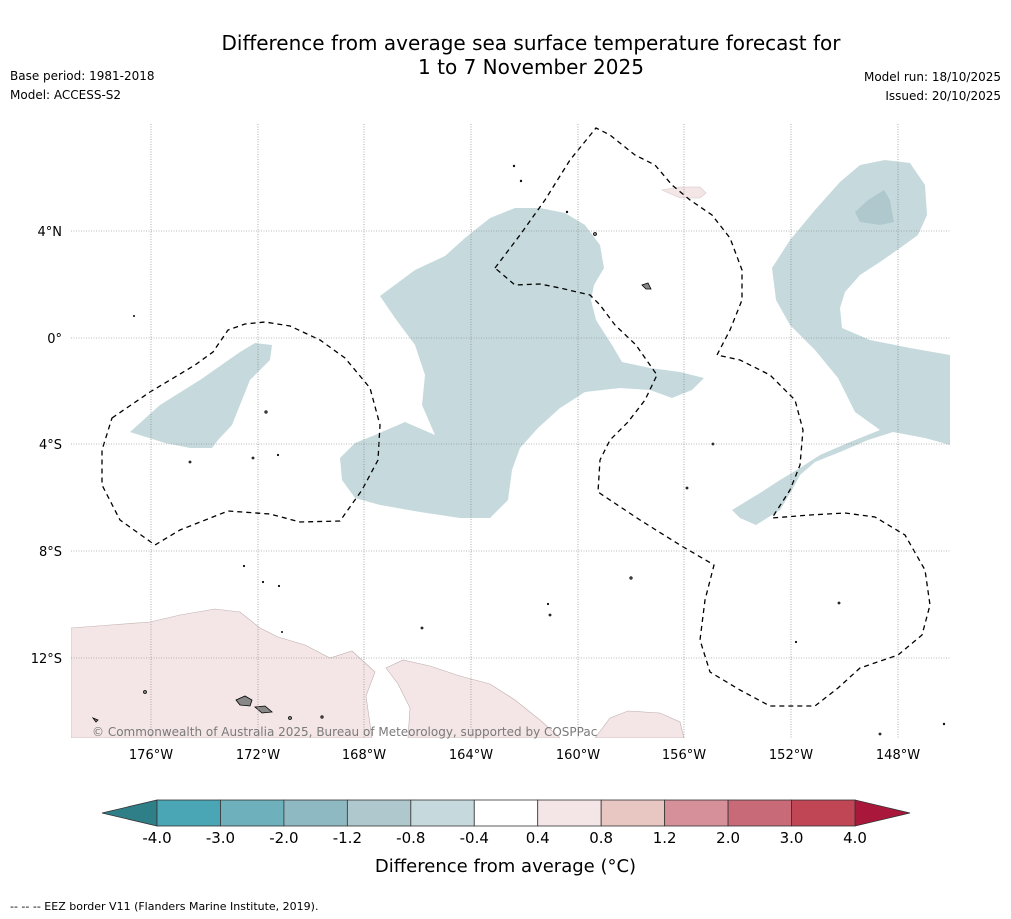 The height and width of the screenshot is (919, 1011). Describe the element at coordinates (258, 755) in the screenshot. I see `lon-label: 172°W` at that location.